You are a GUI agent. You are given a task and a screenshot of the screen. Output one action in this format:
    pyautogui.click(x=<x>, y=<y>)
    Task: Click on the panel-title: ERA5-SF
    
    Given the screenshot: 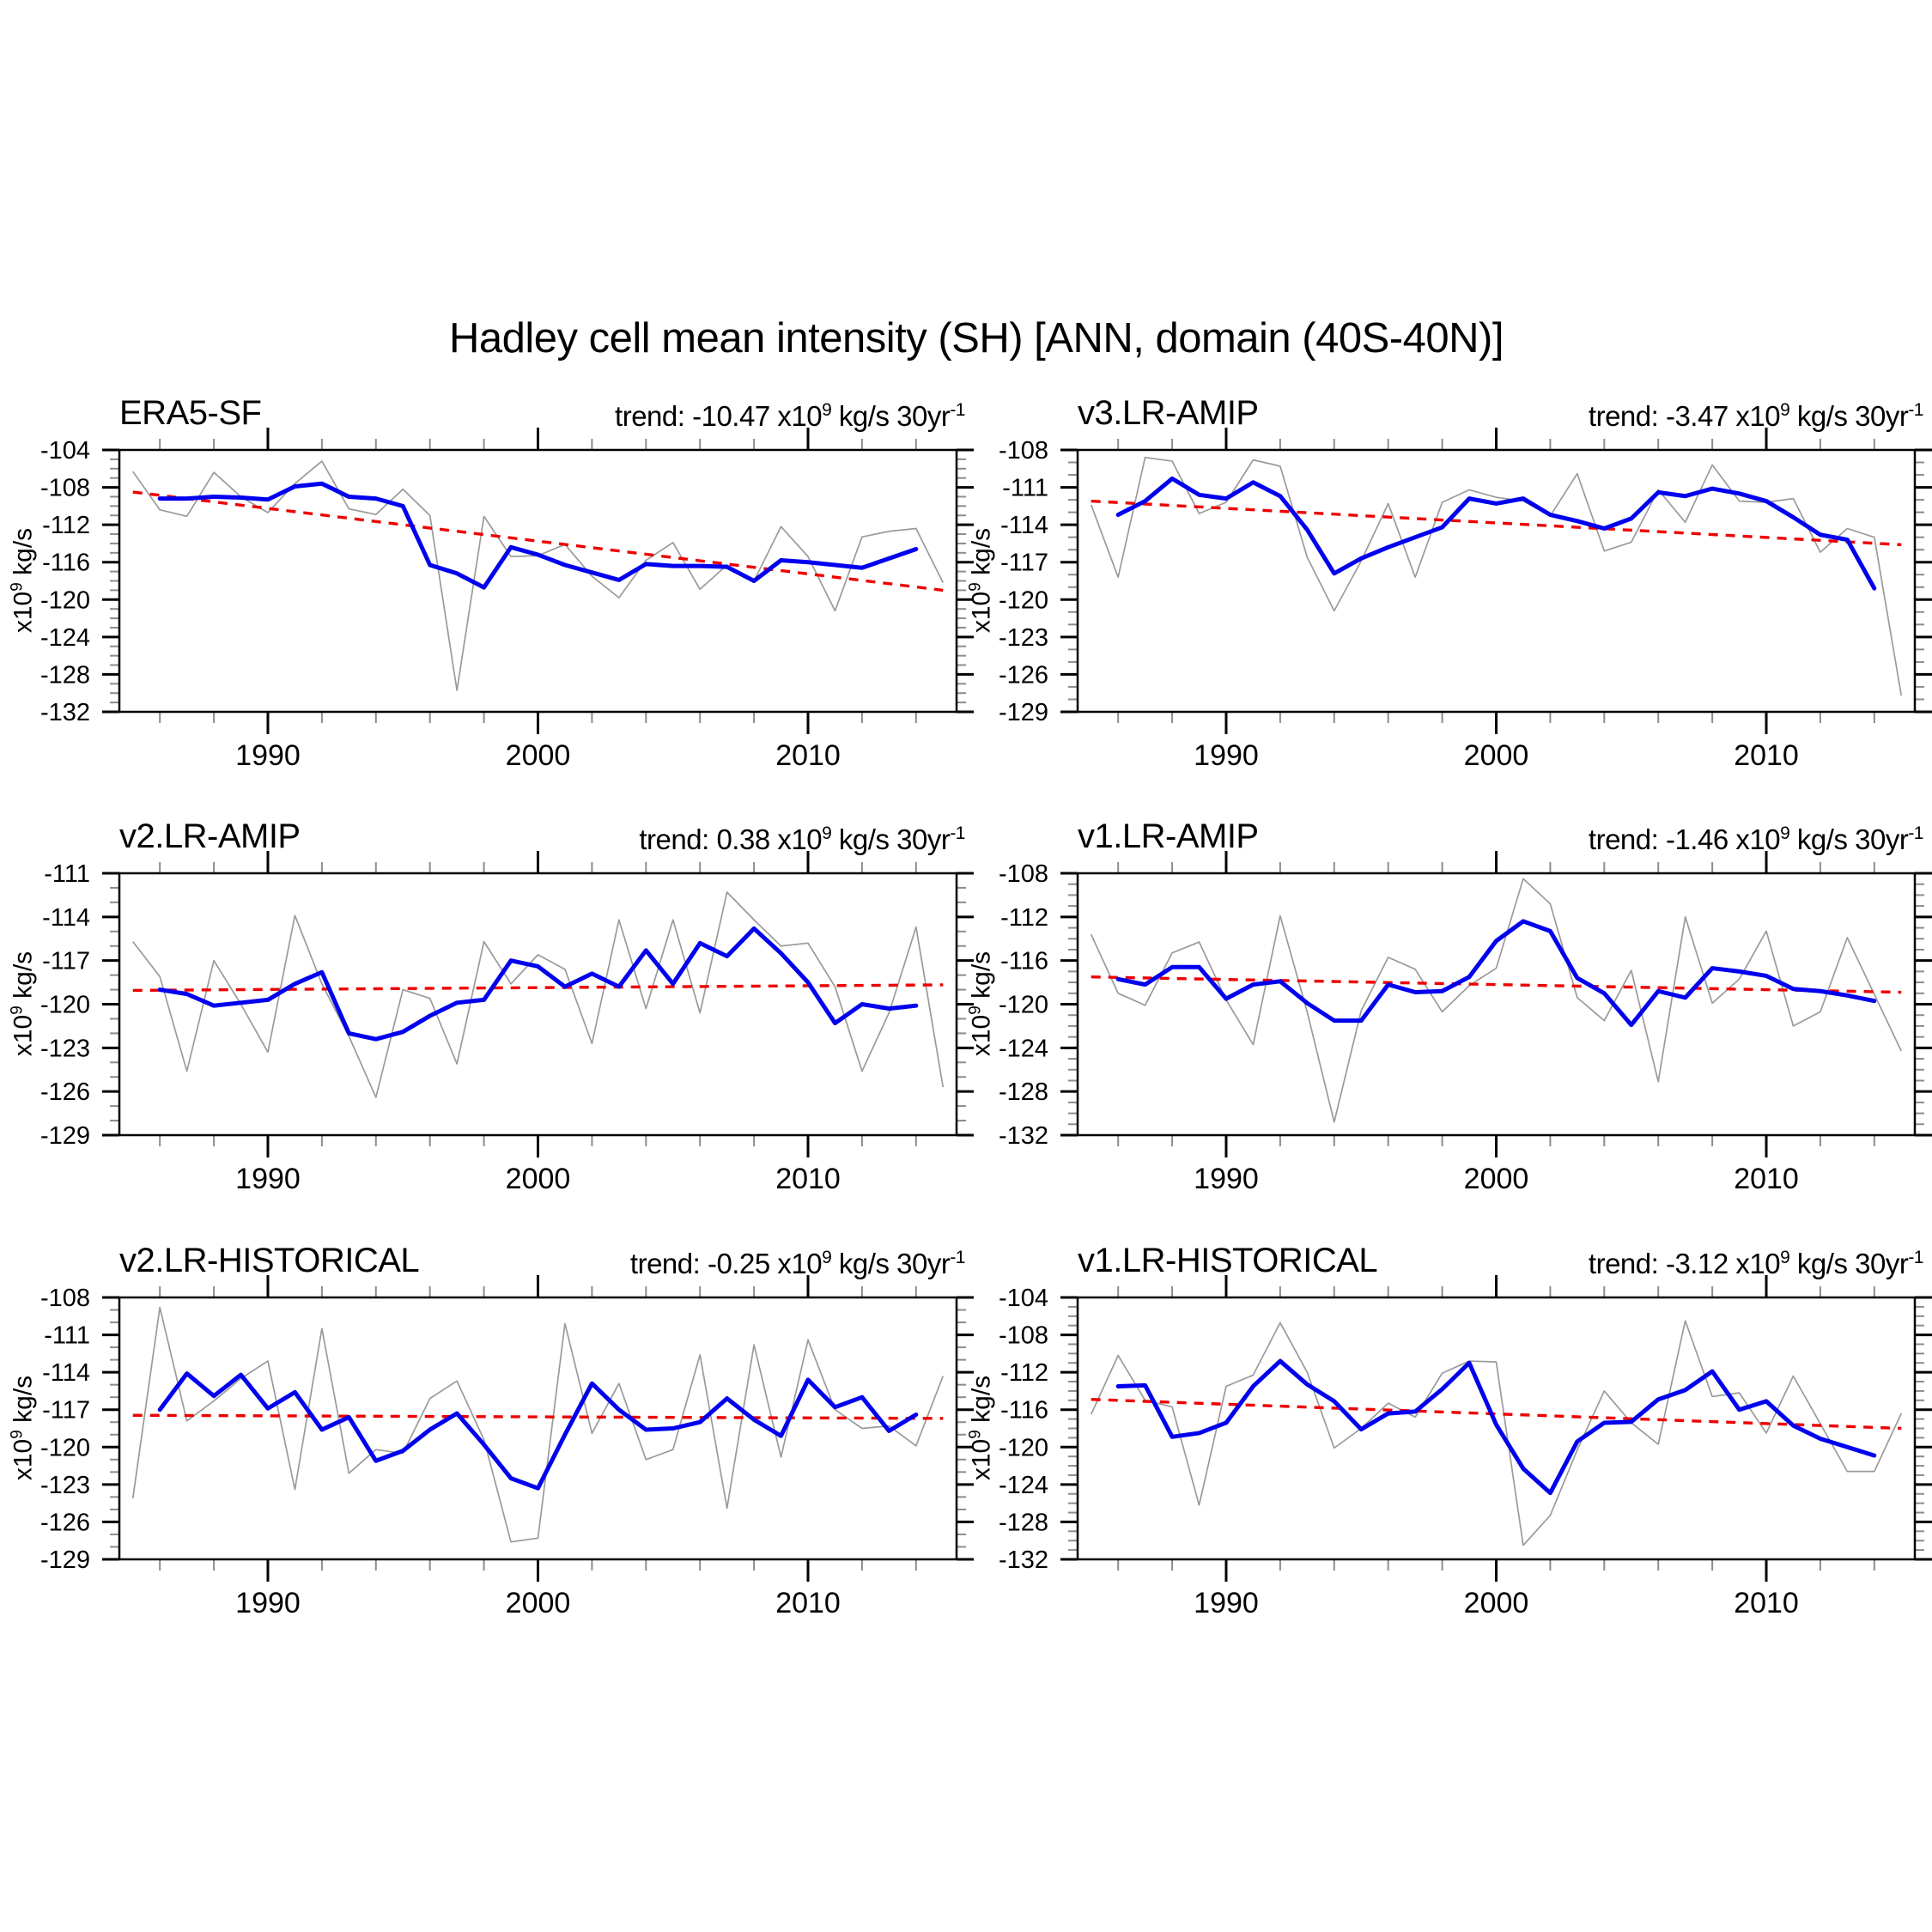 What is the action you would take?
    pyautogui.click(x=191, y=413)
    